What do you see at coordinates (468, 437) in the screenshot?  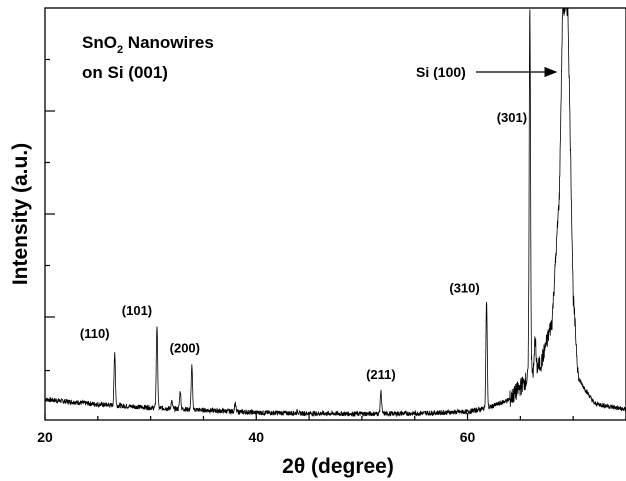 I see `x-tick-label: 60` at bounding box center [468, 437].